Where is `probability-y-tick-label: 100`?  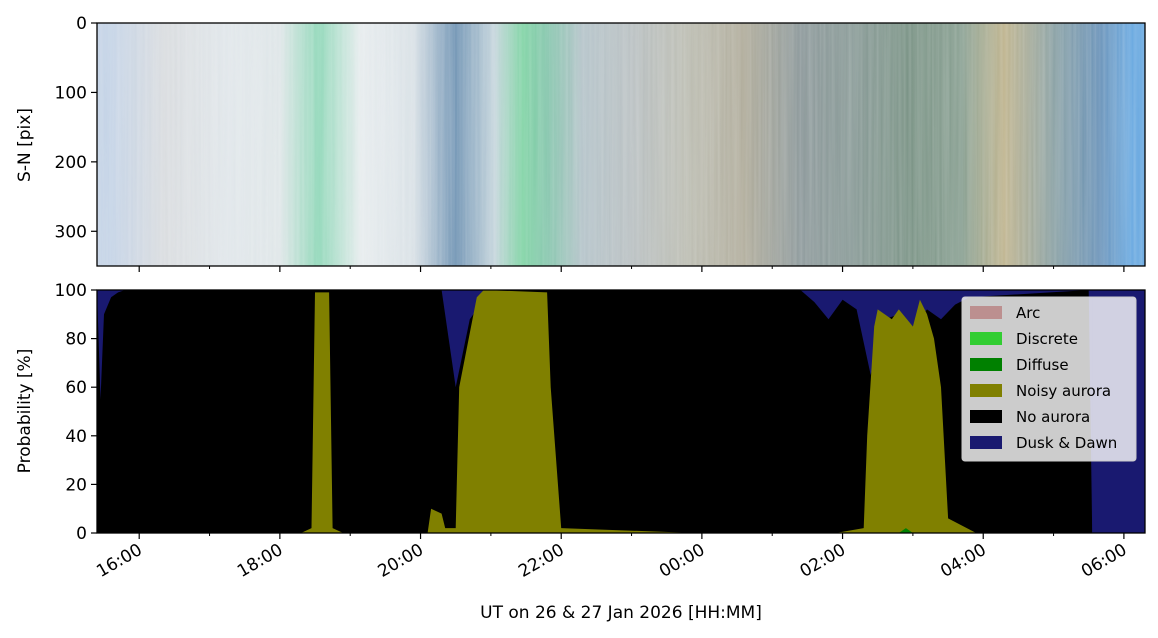
probability-y-tick-label: 100 is located at coordinates (71, 291).